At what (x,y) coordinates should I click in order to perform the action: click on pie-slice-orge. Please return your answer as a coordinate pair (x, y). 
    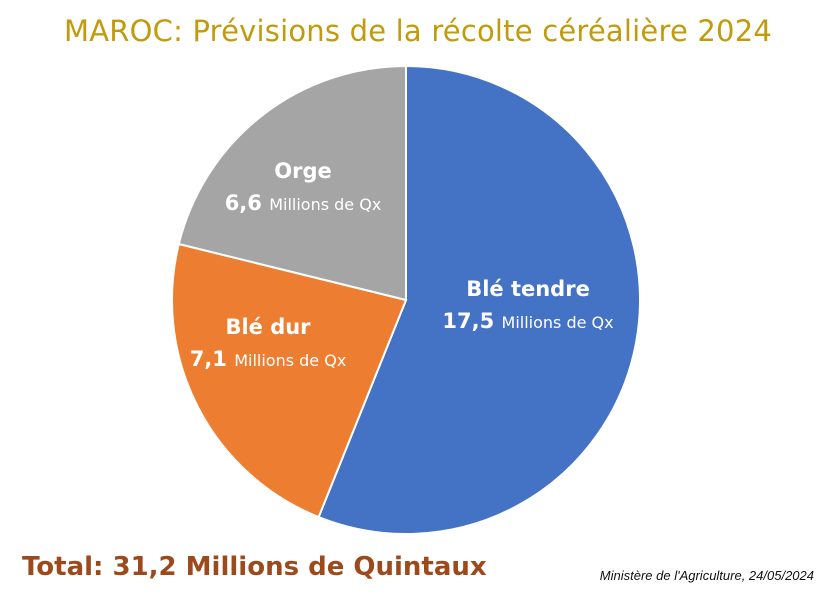
    Looking at the image, I should click on (292, 183).